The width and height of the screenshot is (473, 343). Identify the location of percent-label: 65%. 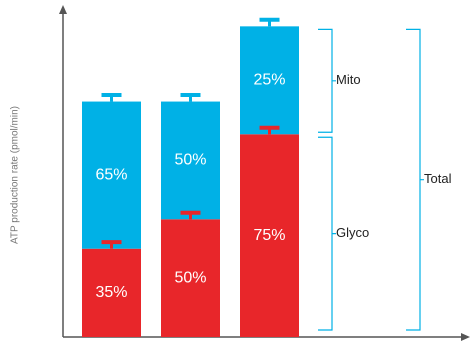
(111, 174).